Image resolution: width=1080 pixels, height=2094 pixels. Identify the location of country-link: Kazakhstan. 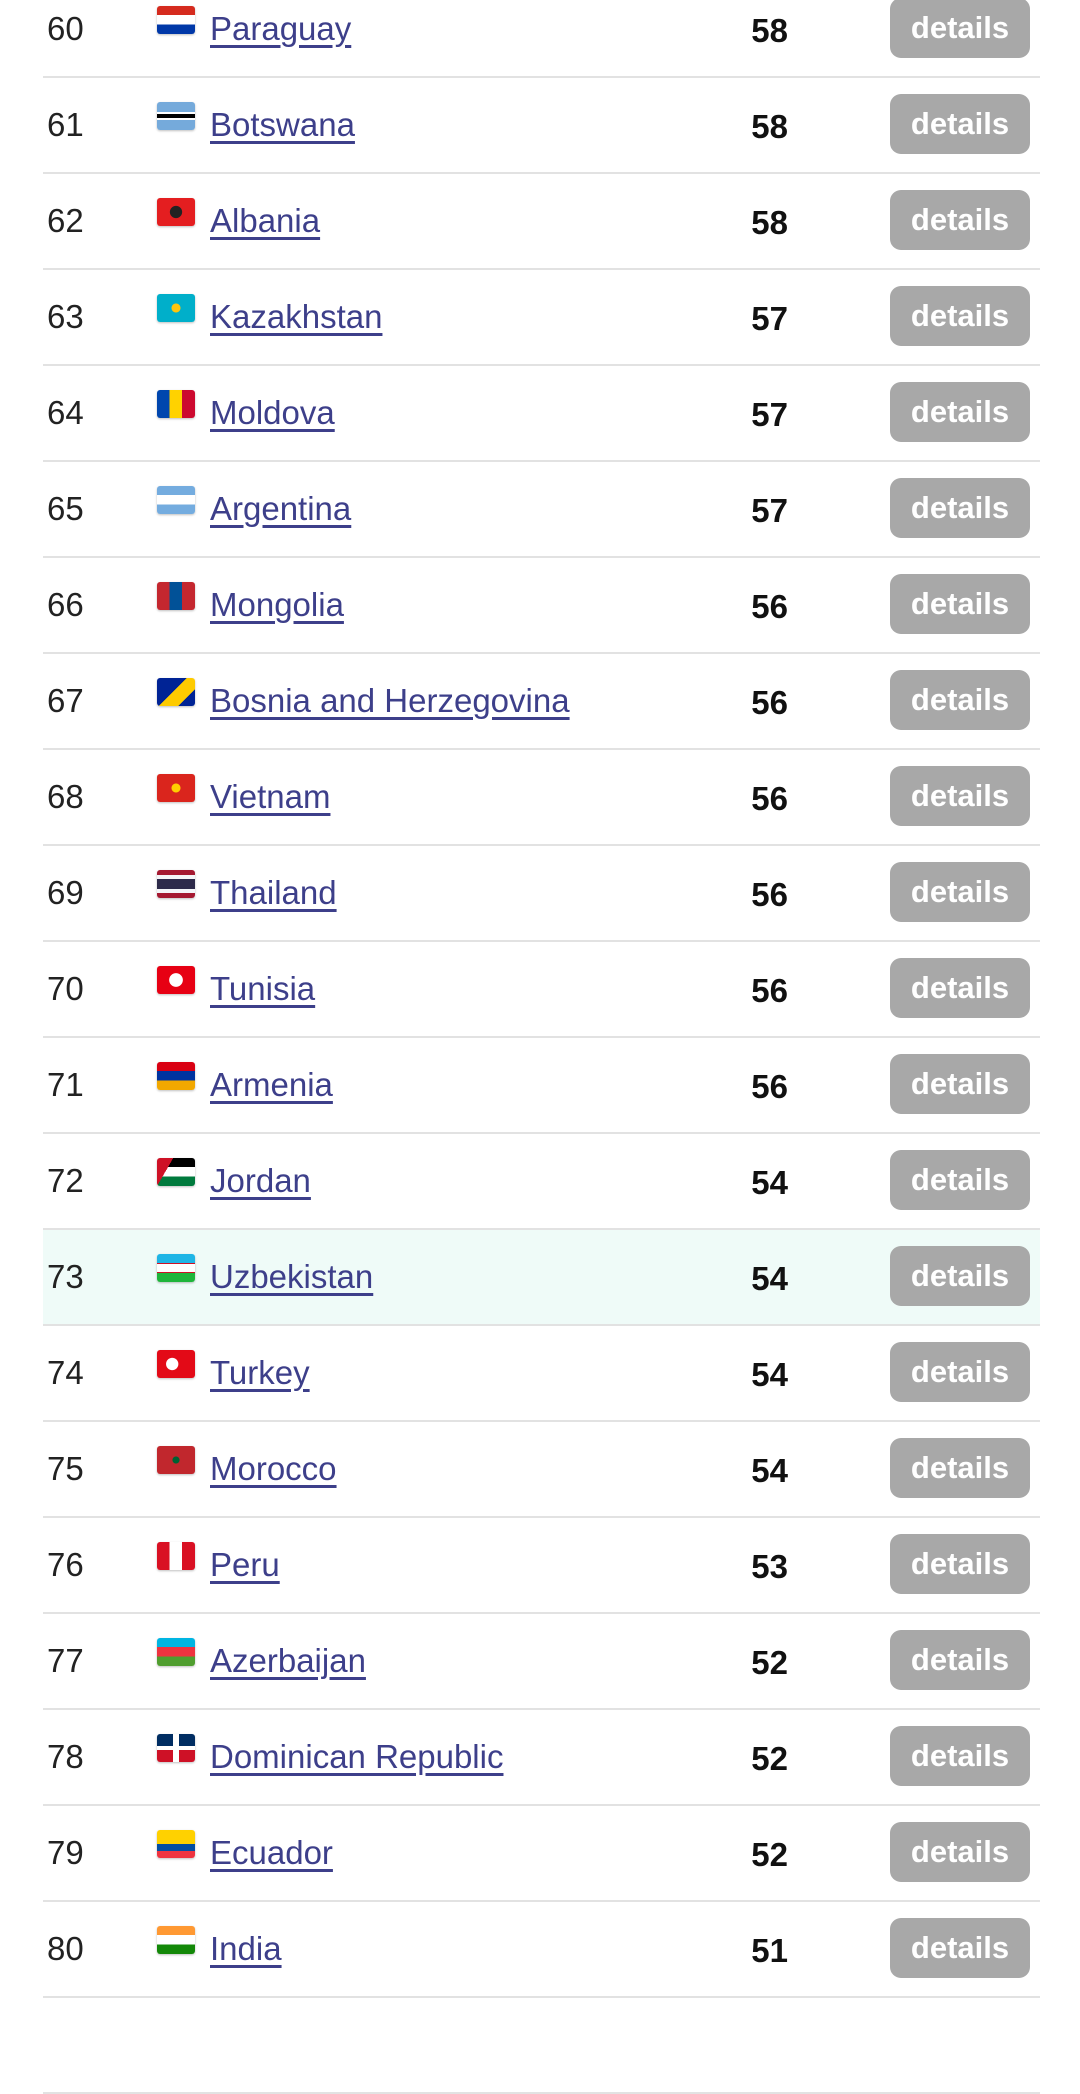
(296, 316).